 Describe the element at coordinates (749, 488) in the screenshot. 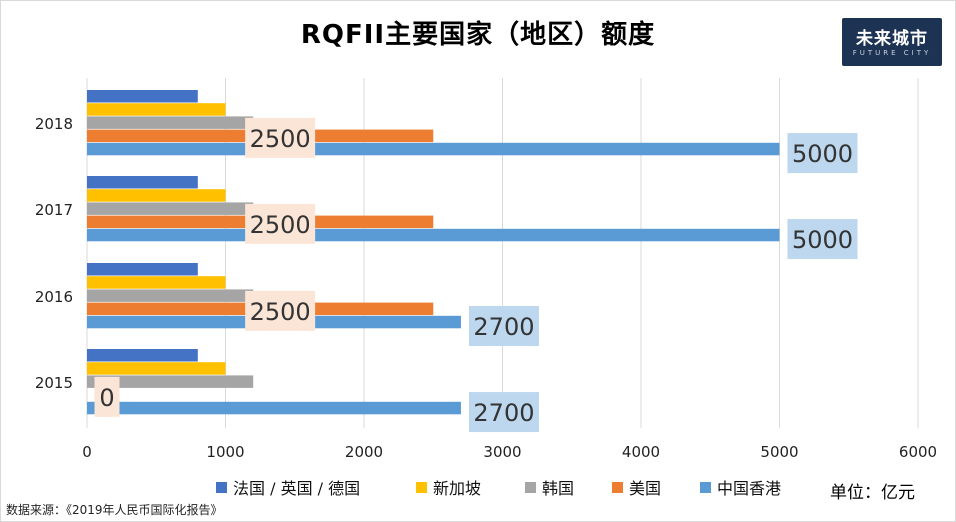

I see `legend-label: 中国香港` at that location.